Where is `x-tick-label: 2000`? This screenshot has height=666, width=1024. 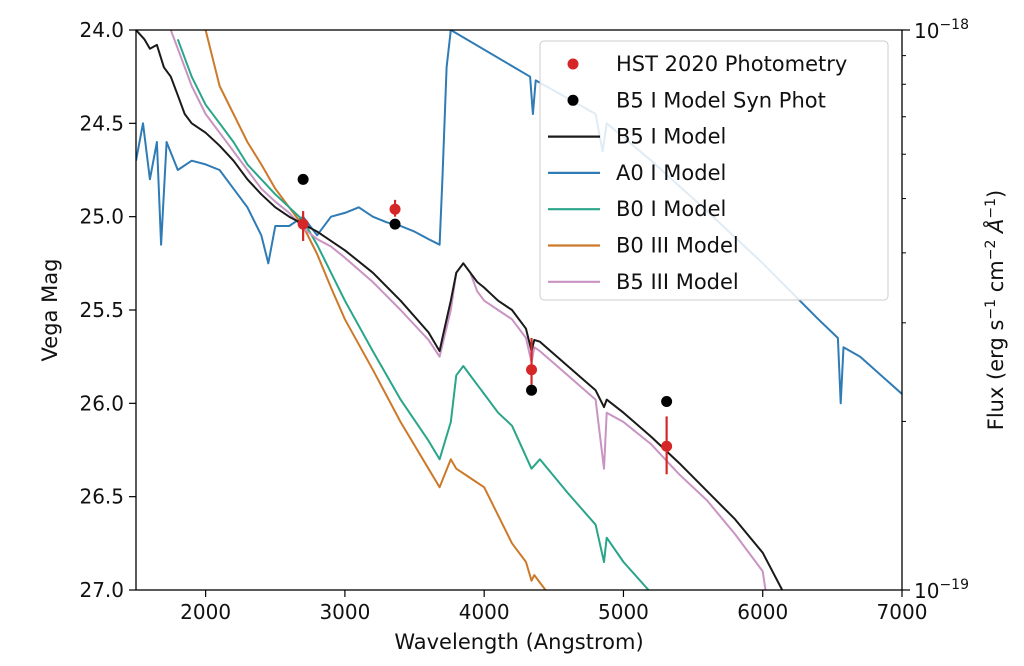
x-tick-label: 2000 is located at coordinates (205, 612).